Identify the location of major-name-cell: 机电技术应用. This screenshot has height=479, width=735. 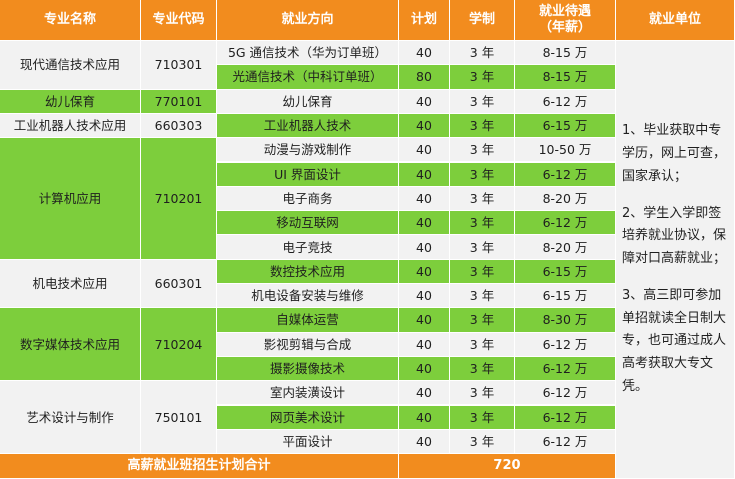
(70, 284).